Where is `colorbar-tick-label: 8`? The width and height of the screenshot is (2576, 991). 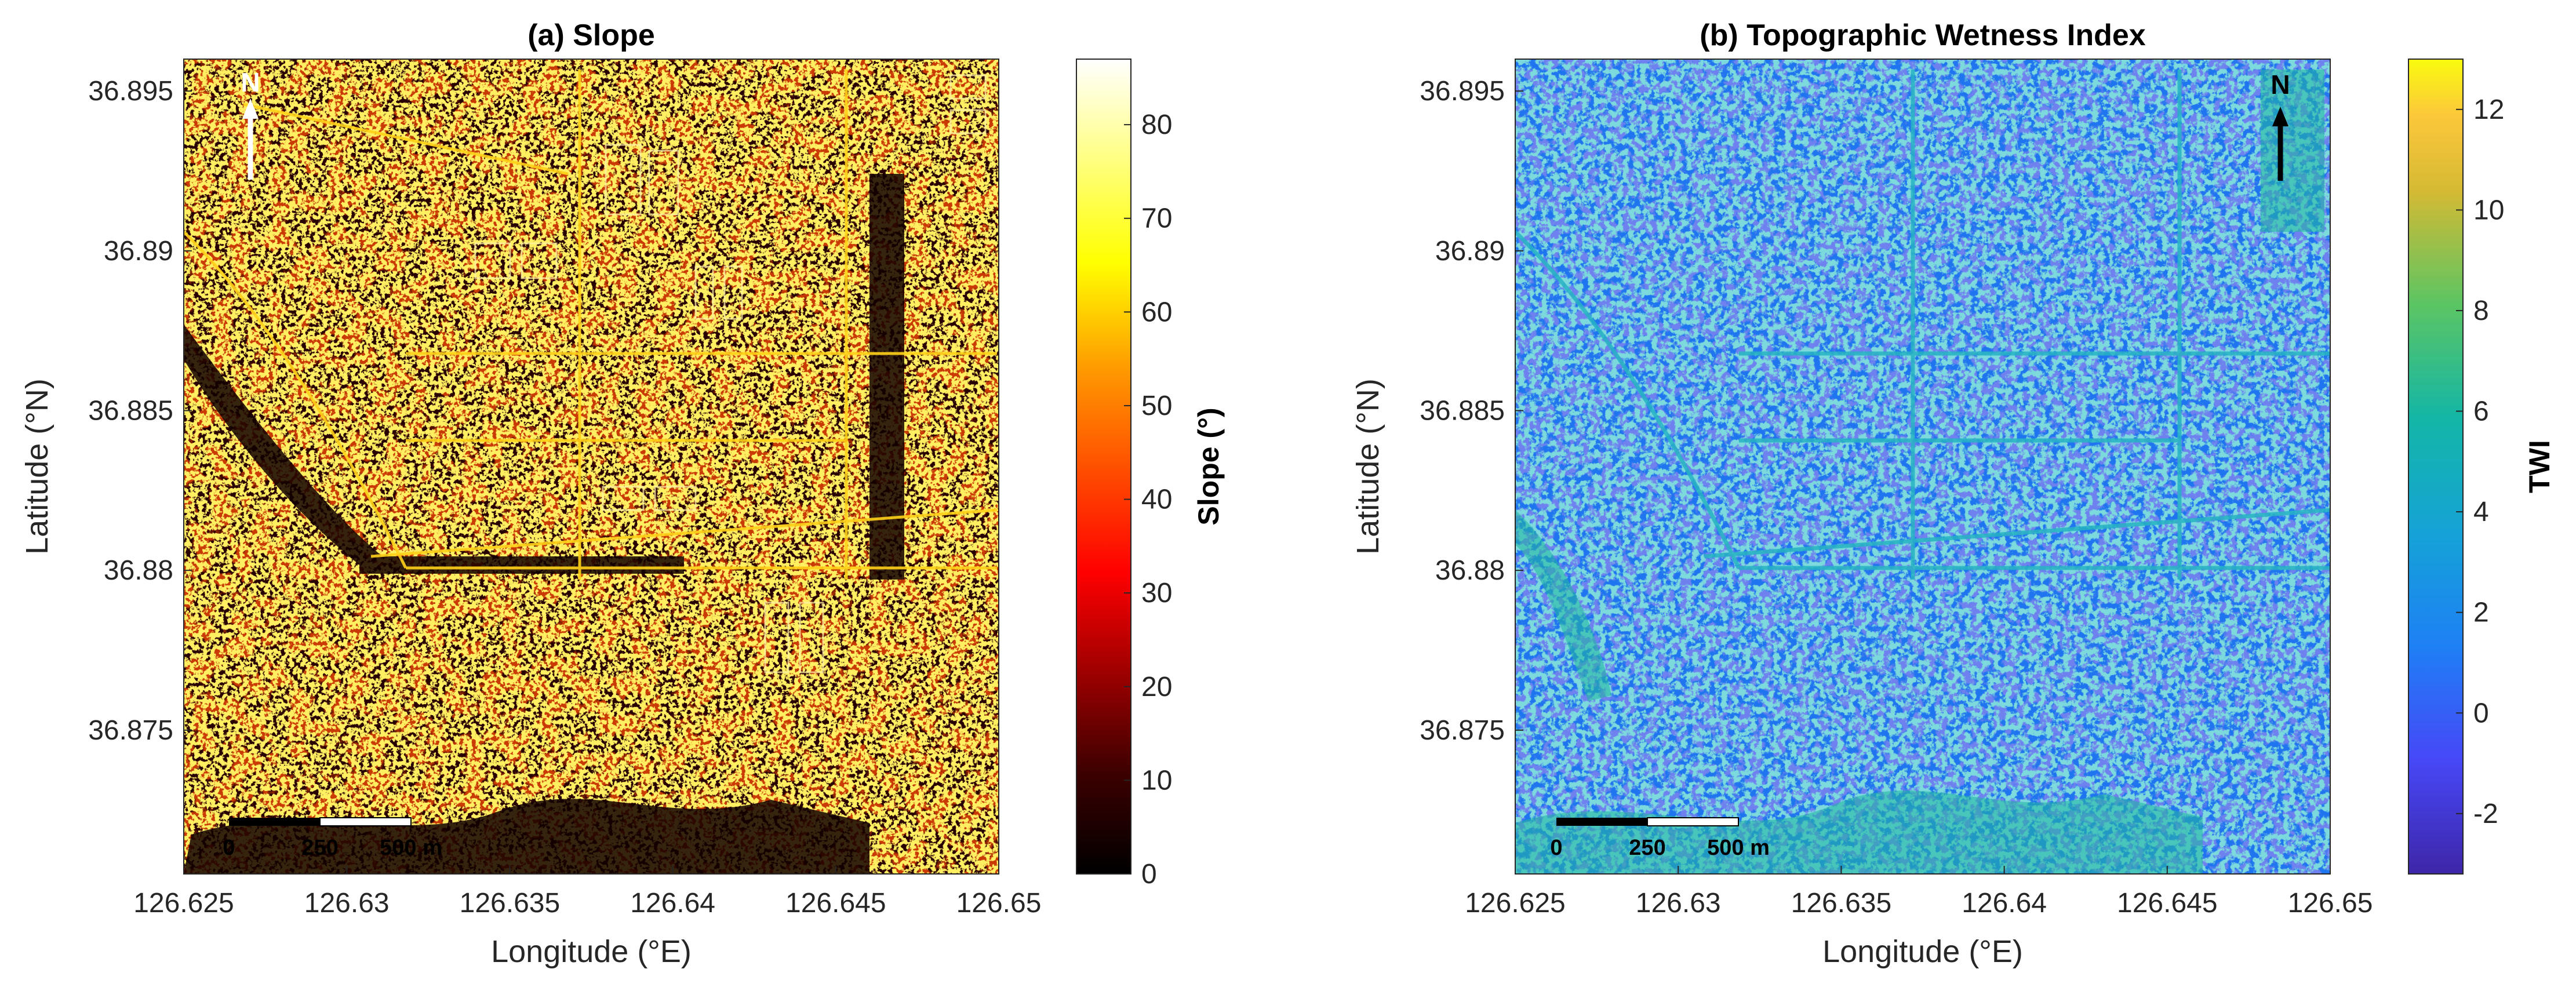 colorbar-tick-label: 8 is located at coordinates (2481, 311).